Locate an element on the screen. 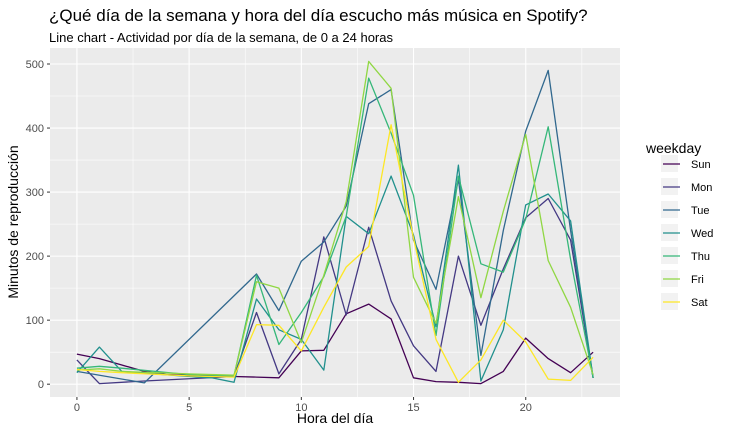  y-axis-title: Minutos de reproducción is located at coordinates (13, 221).